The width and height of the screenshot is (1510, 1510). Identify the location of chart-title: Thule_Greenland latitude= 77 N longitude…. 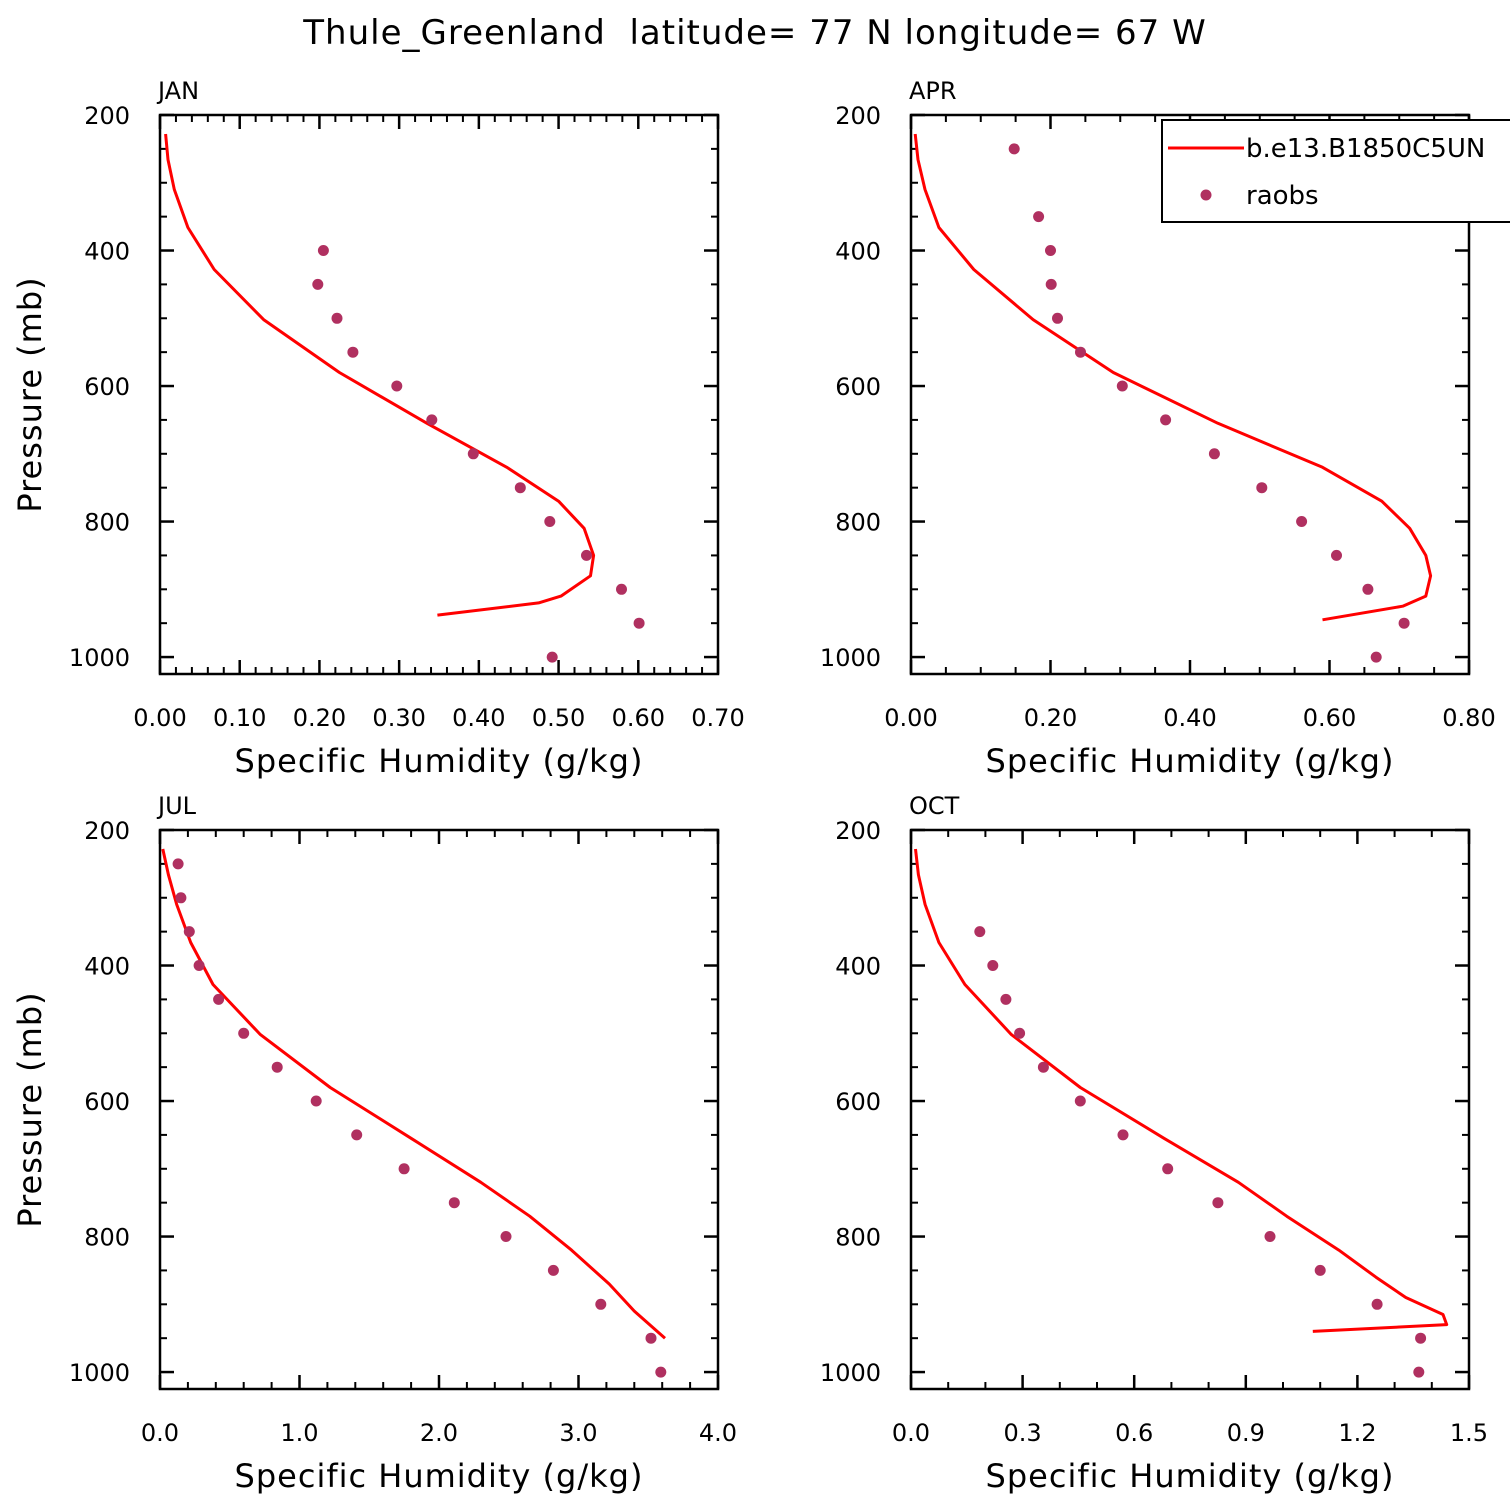
(754, 33).